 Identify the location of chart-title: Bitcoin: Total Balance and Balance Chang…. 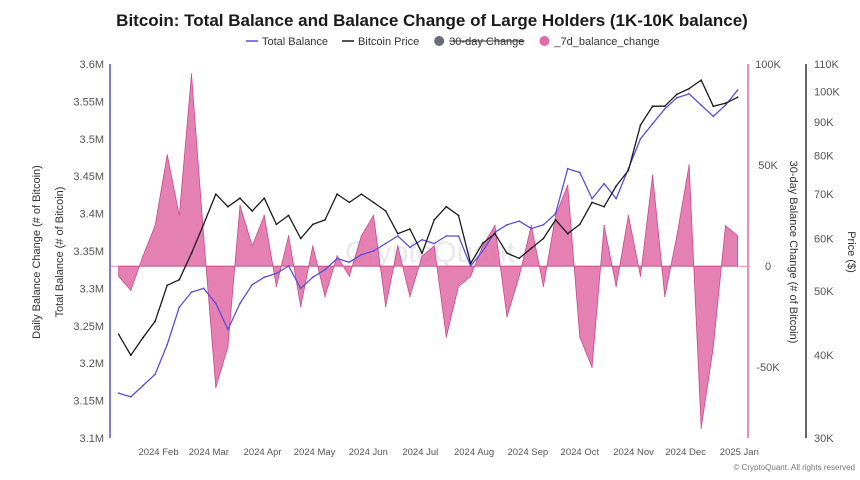
(432, 20).